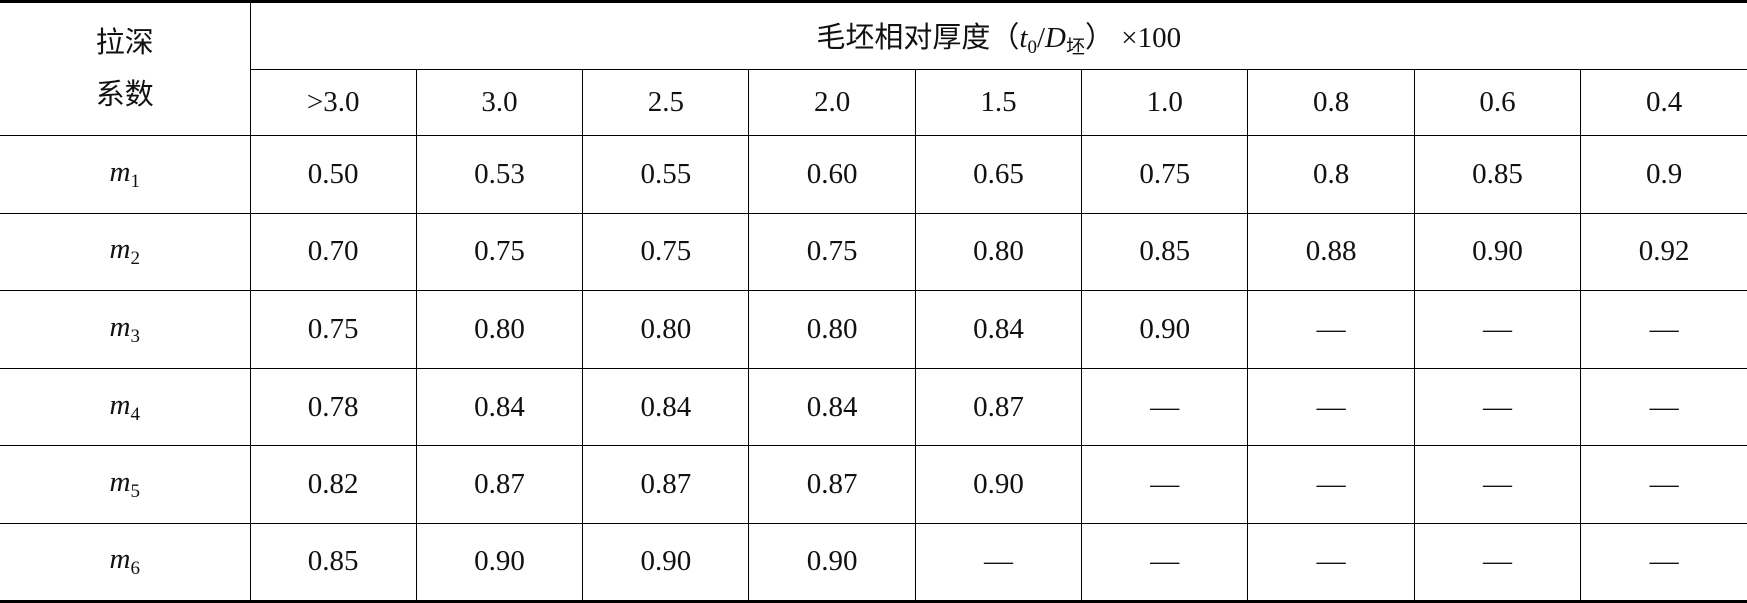 The height and width of the screenshot is (603, 1747). I want to click on row-label-cell: m6, so click(125, 562).